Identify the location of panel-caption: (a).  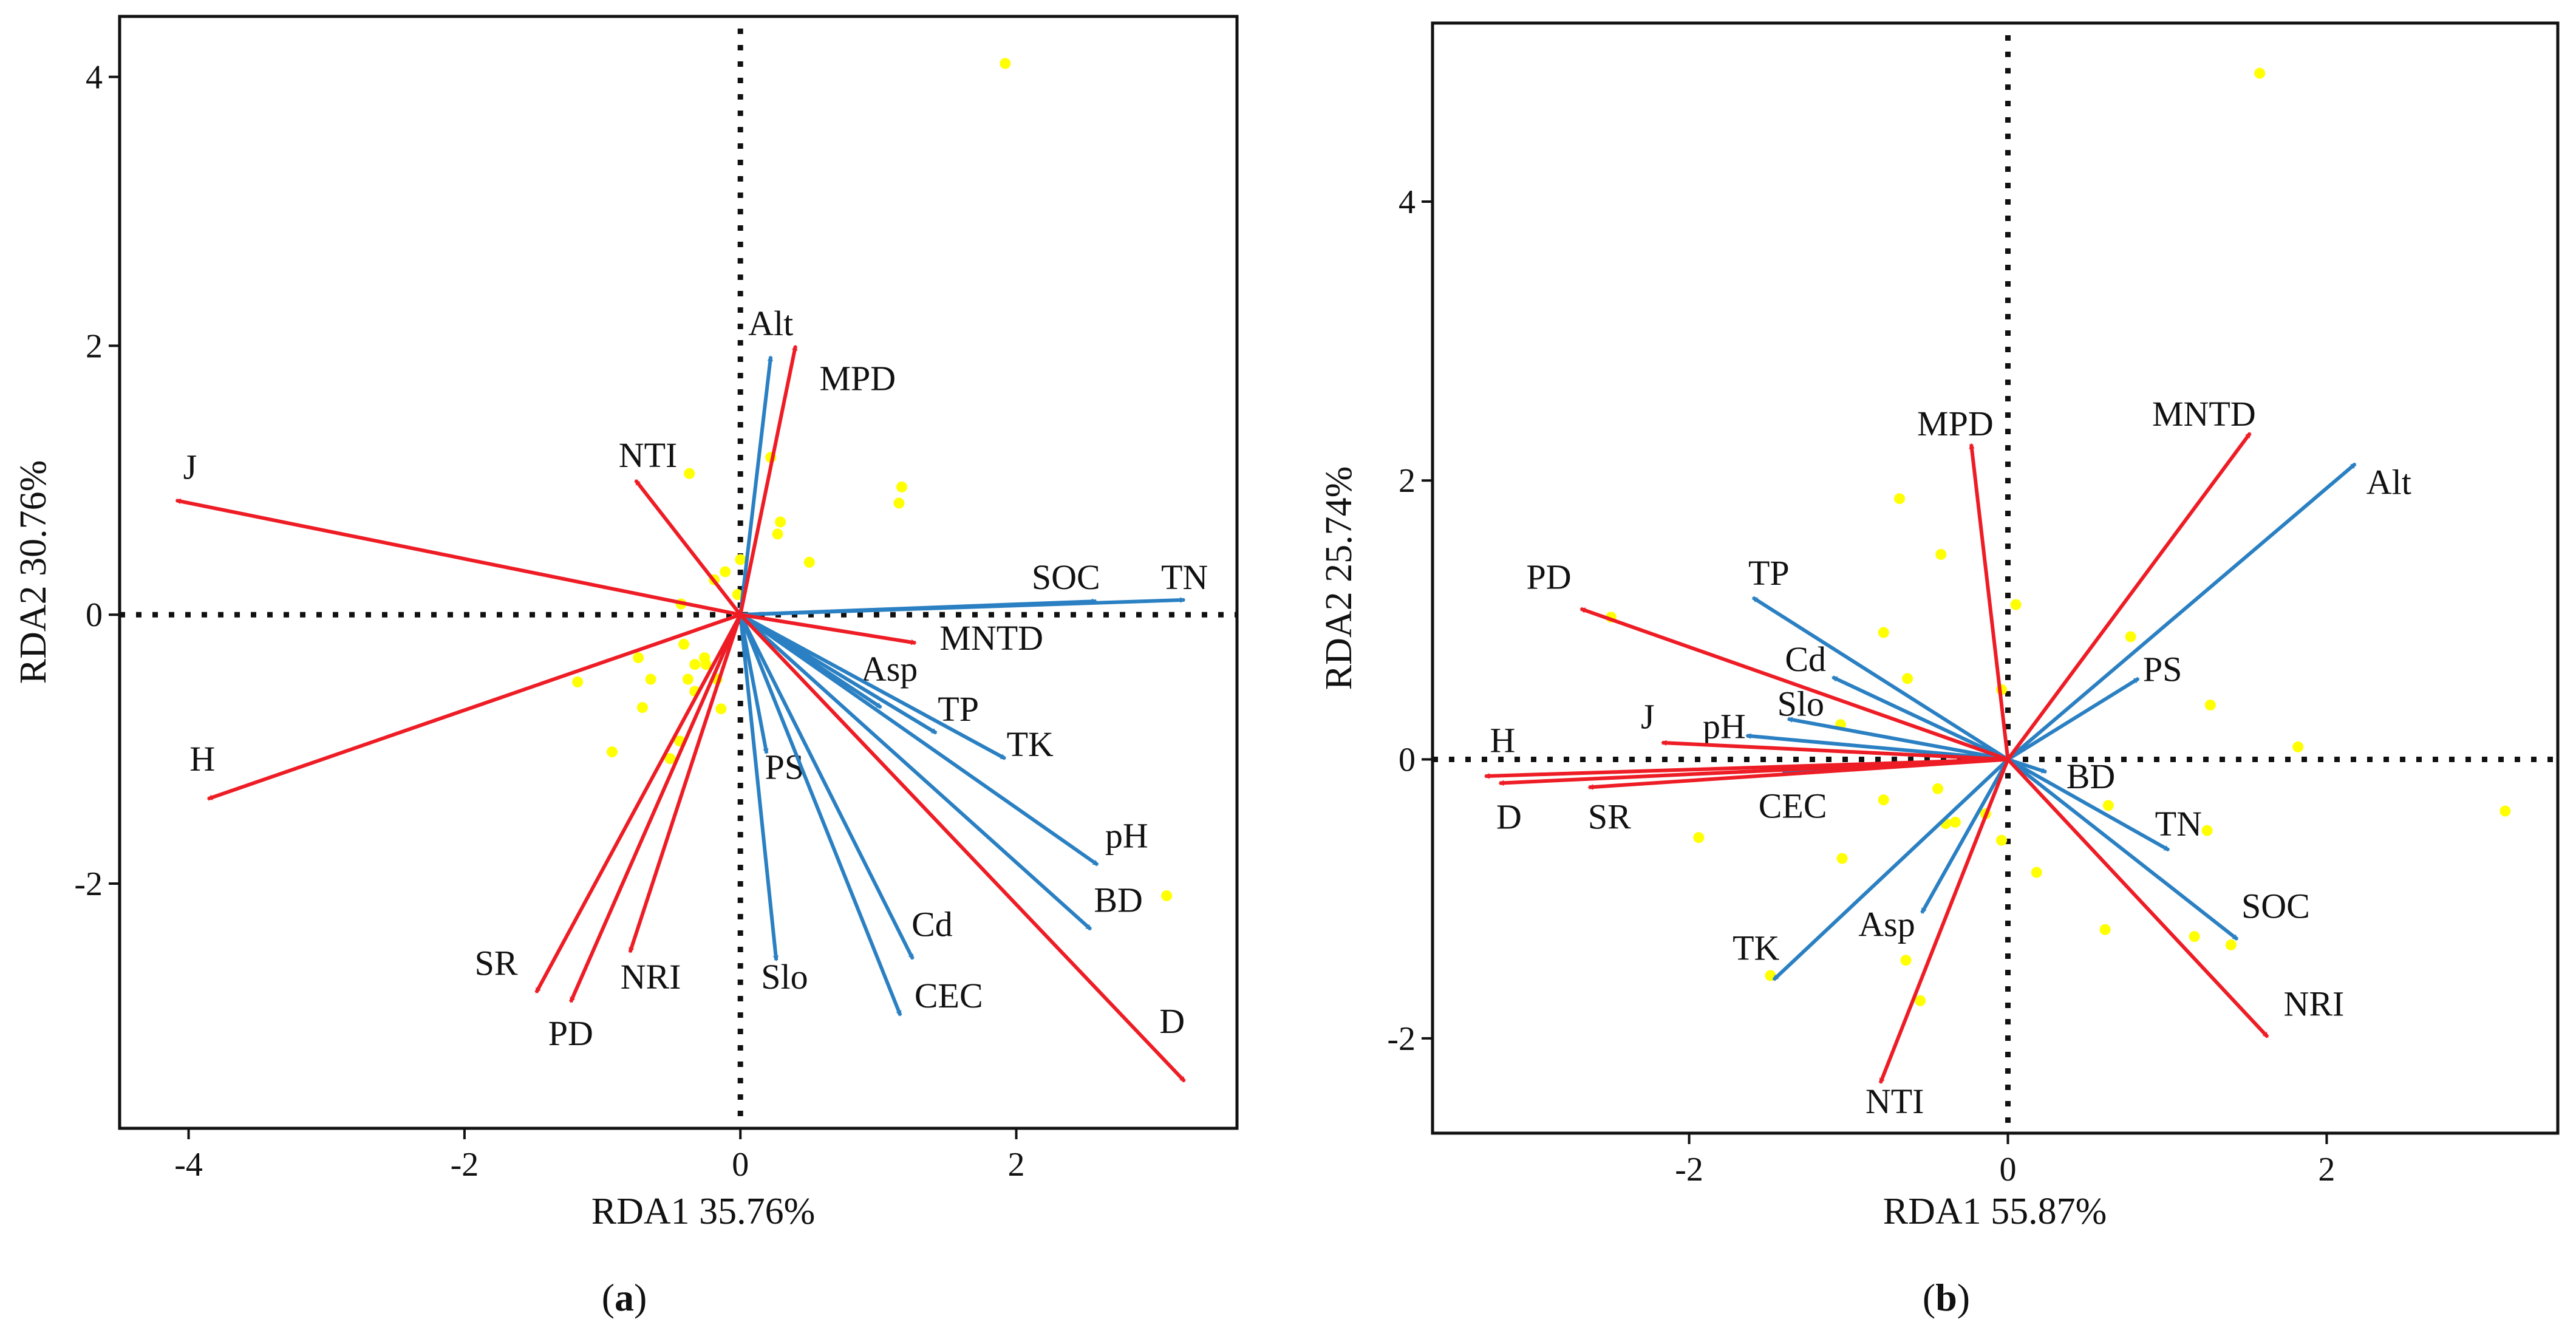
(624, 1297).